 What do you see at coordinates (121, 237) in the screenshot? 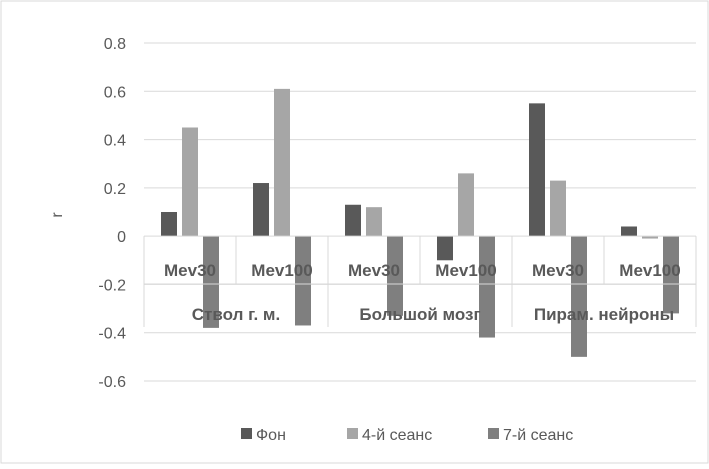
I see `y-tick-label: 0` at bounding box center [121, 237].